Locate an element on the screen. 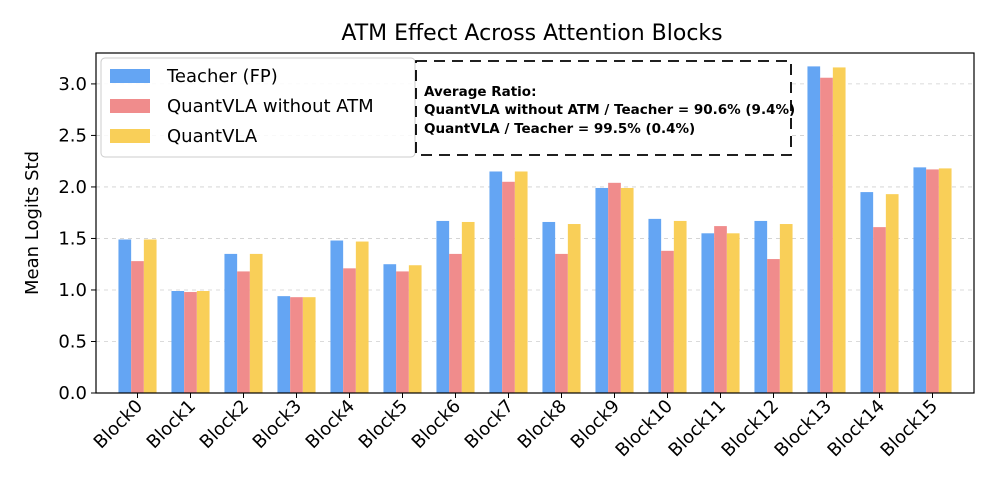  x-tick-label: Block2 is located at coordinates (224, 424).